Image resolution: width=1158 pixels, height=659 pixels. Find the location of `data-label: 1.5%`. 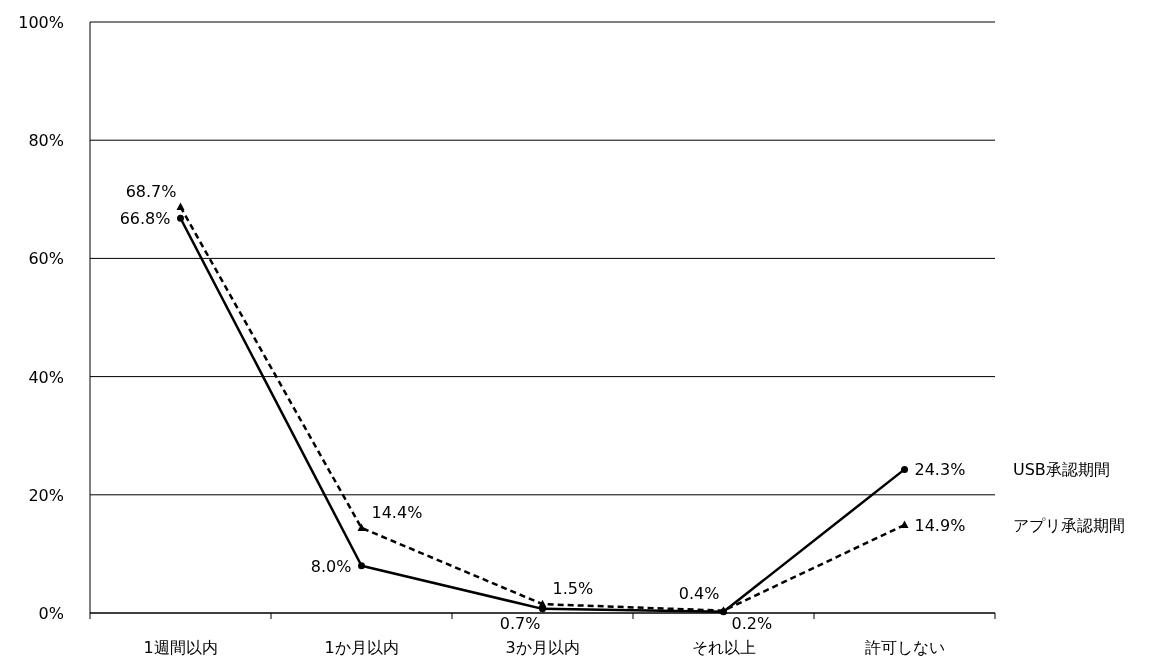

data-label: 1.5% is located at coordinates (573, 589).